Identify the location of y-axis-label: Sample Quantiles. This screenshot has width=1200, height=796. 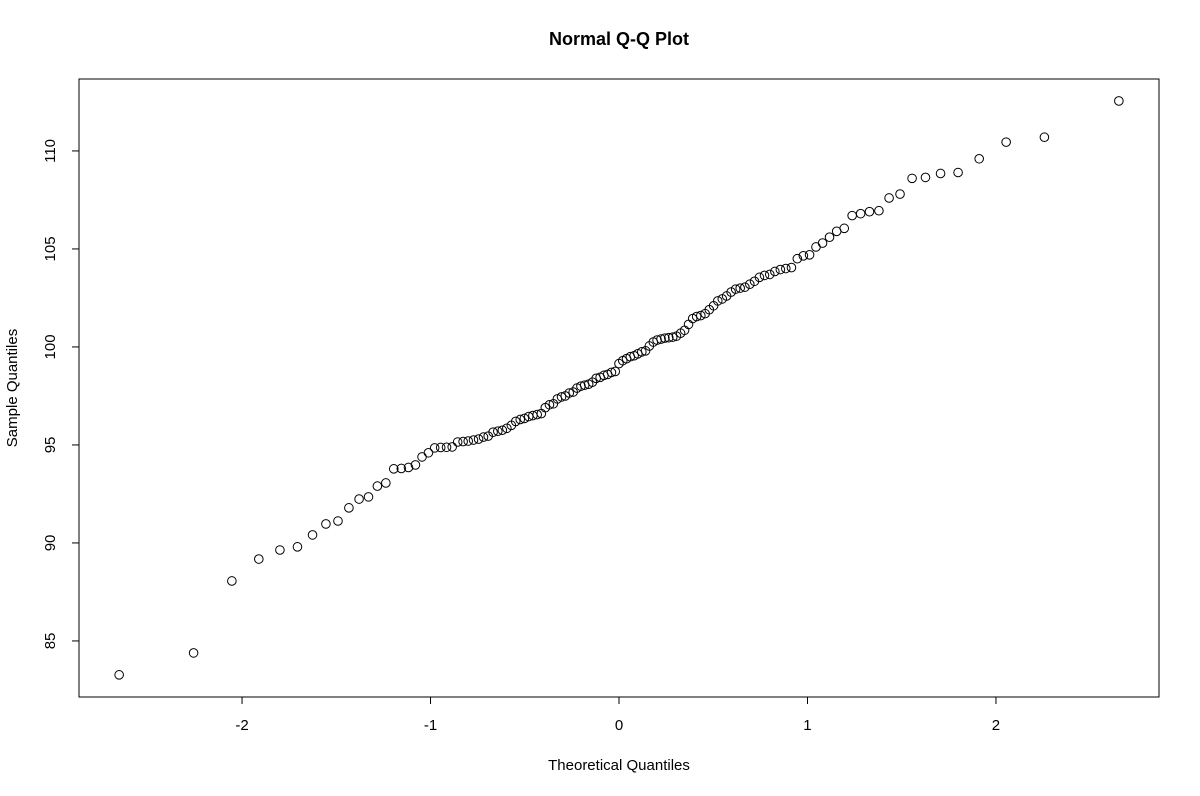
(12, 388).